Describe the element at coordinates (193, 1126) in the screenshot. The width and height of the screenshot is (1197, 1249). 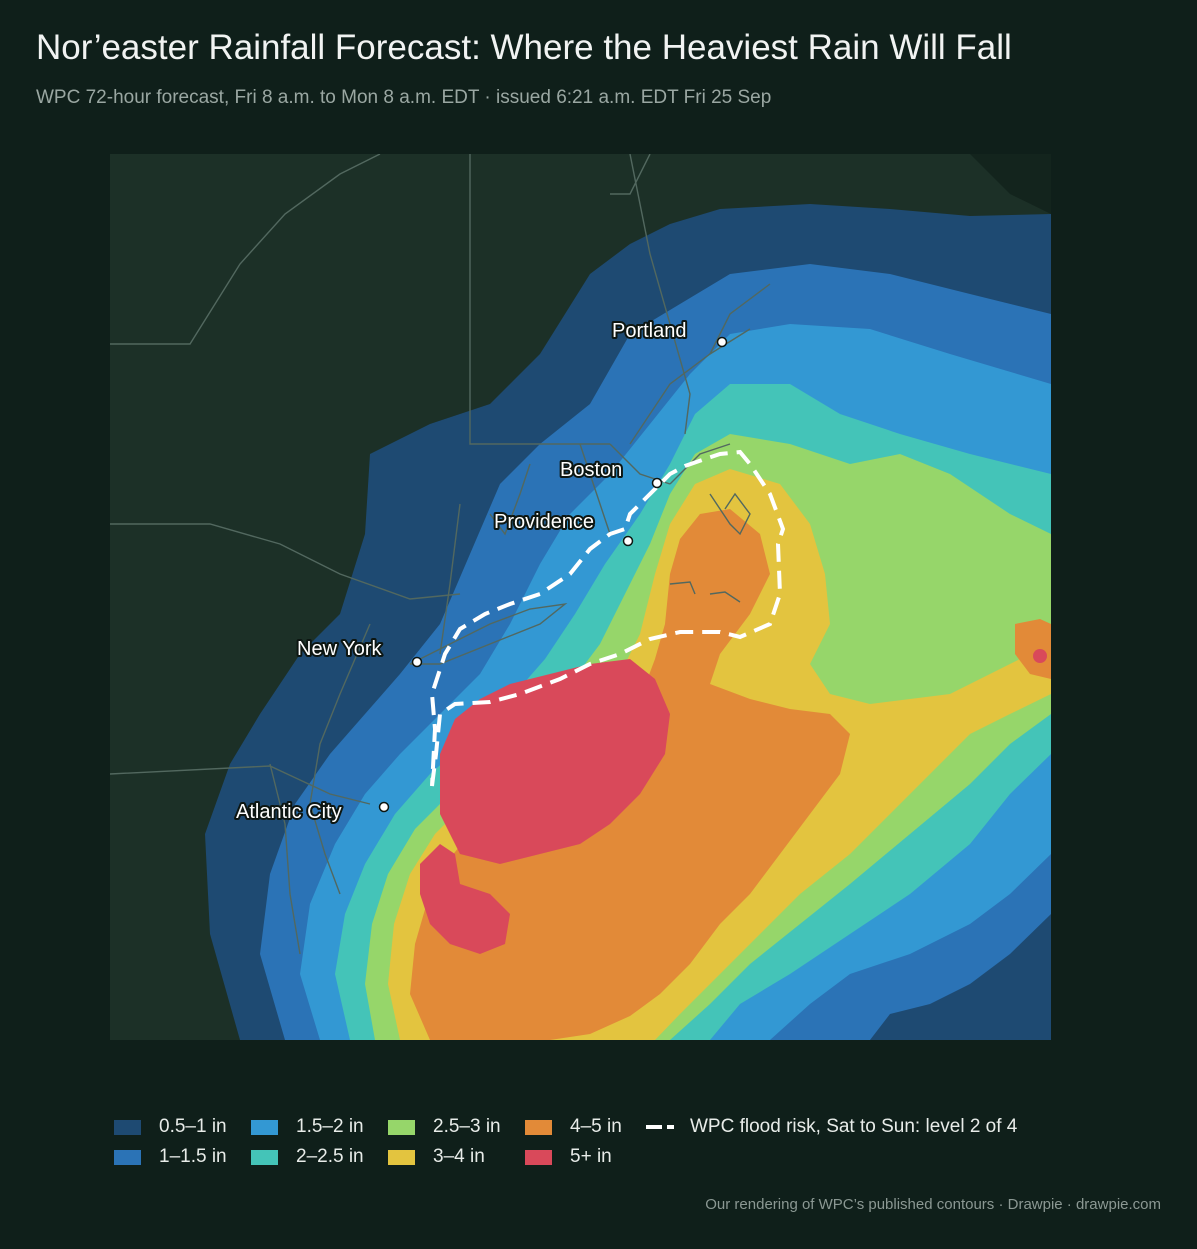
I see `legend-label: 0.5–1 in` at that location.